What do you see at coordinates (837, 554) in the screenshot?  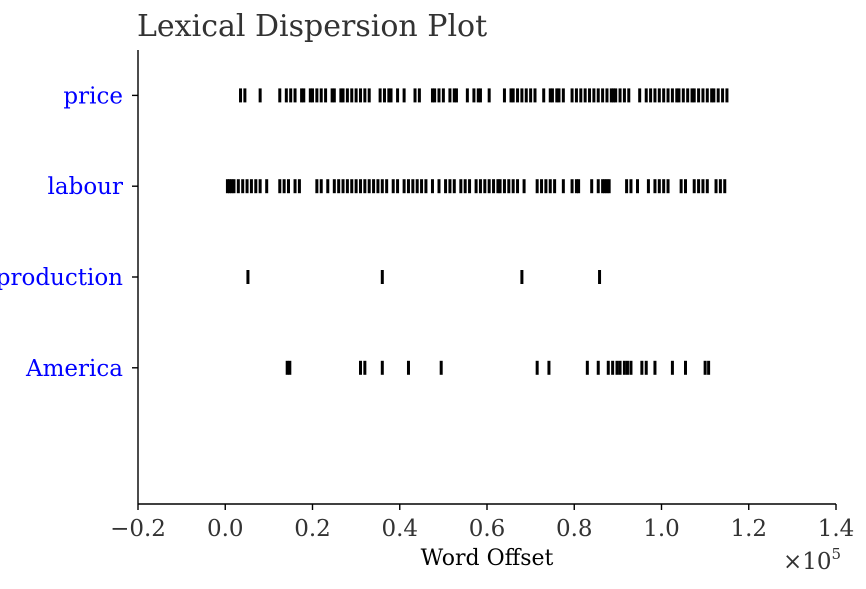 I see `x-axis-multiplier-exponent: 5` at bounding box center [837, 554].